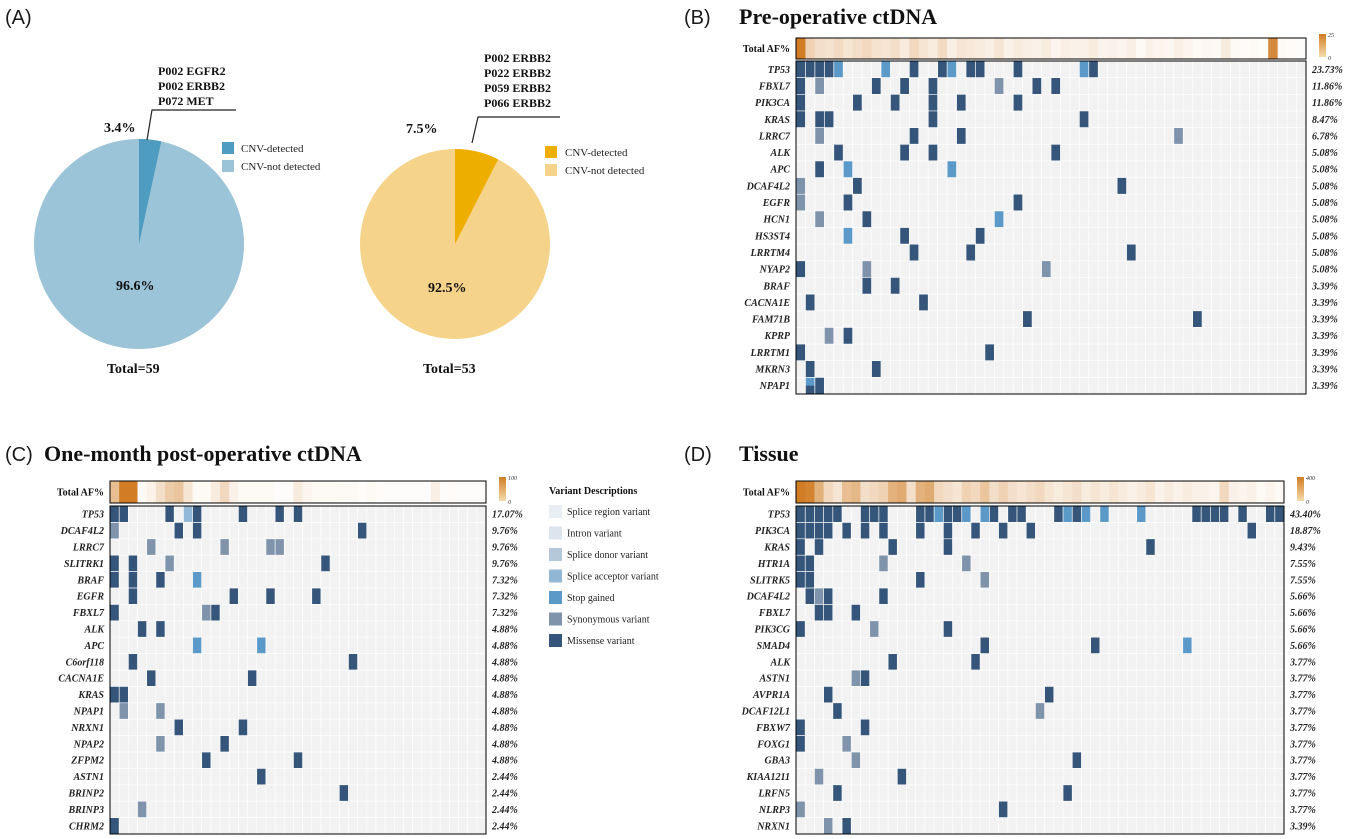 The height and width of the screenshot is (839, 1350). Describe the element at coordinates (135, 286) in the screenshot. I see `pie-left-not-detected-percent: 96.6%` at that location.